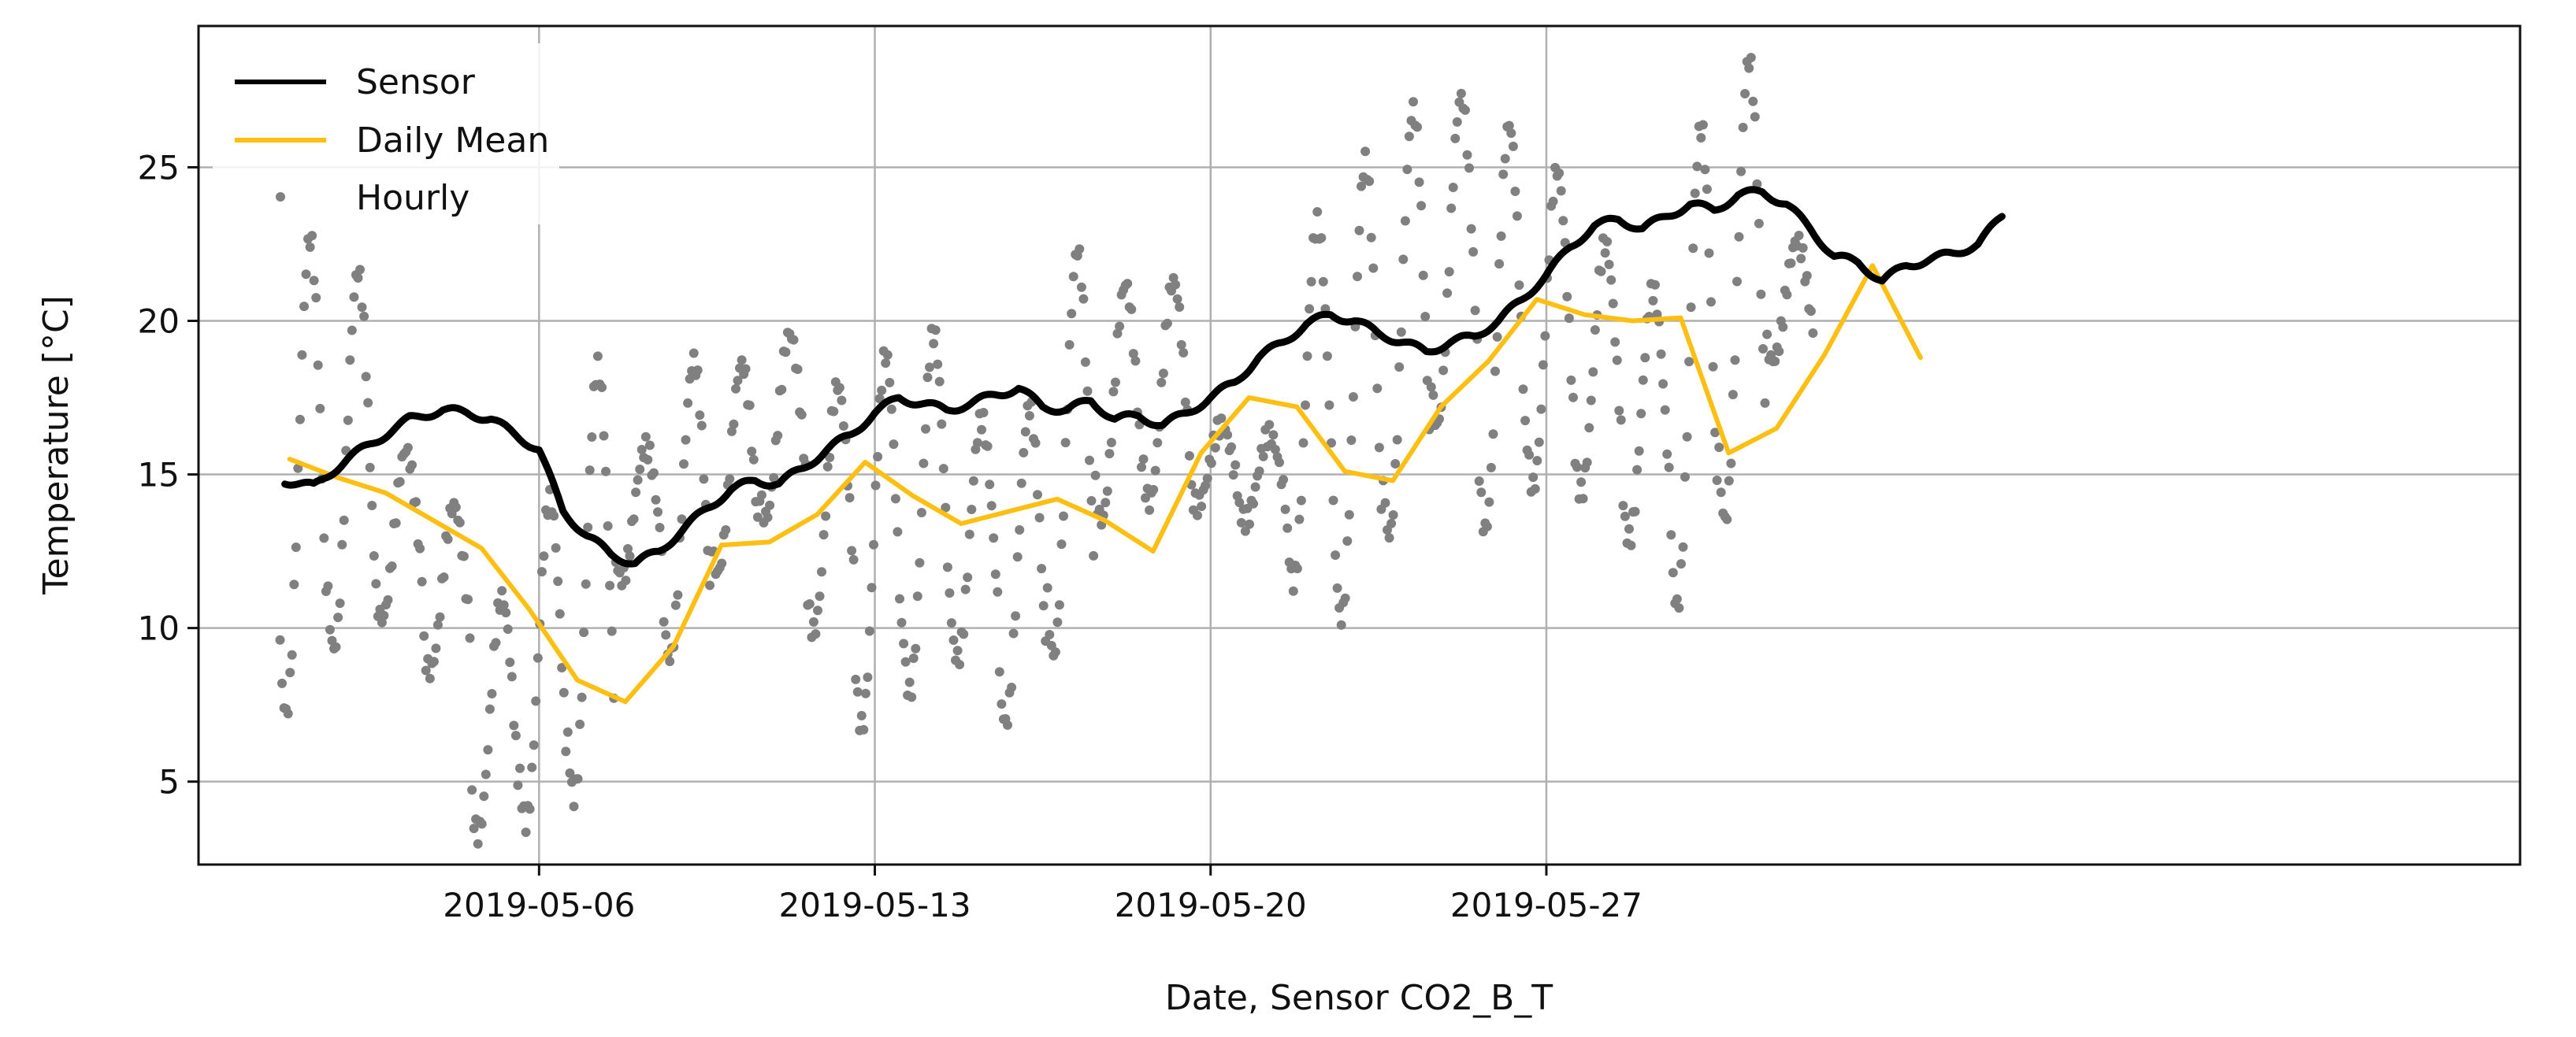 This screenshot has width=2576, height=1037. Describe the element at coordinates (1359, 998) in the screenshot. I see `x-axis-title: Date, Sensor CO2_B_T` at that location.